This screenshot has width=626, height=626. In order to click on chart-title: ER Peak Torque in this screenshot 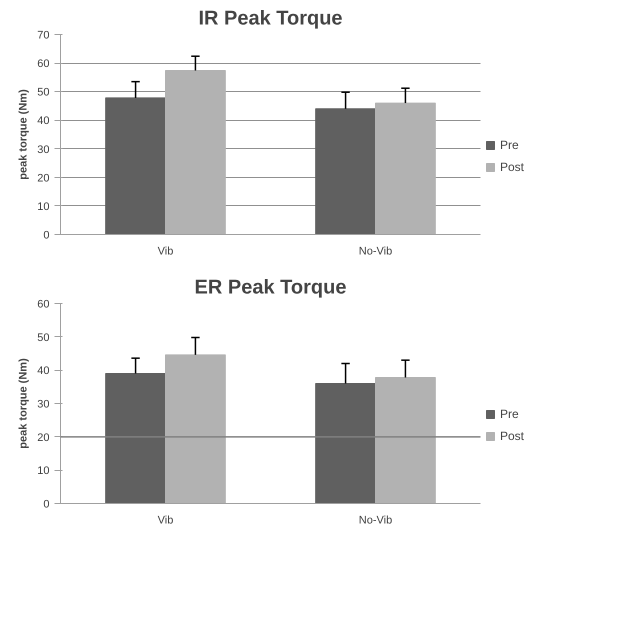, I will do `click(270, 287)`.